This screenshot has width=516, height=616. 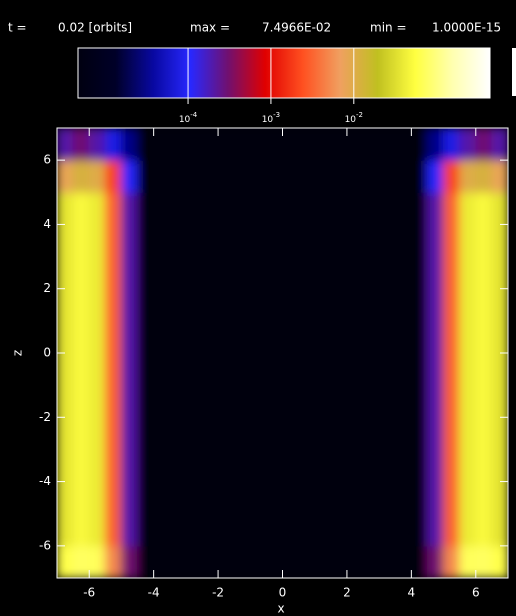 What do you see at coordinates (284, 73) in the screenshot?
I see `colorbar` at bounding box center [284, 73].